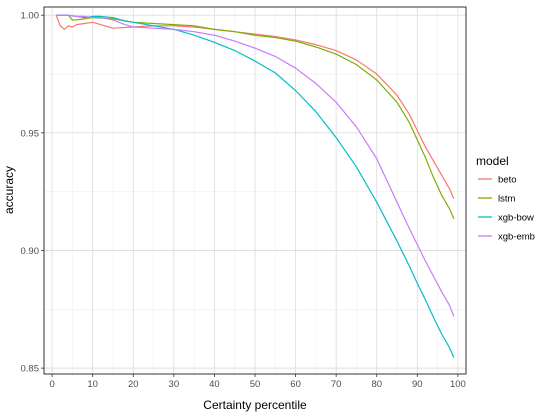 This screenshot has width=550, height=416. What do you see at coordinates (30, 251) in the screenshot?
I see `y-tick-label: 0.90` at bounding box center [30, 251].